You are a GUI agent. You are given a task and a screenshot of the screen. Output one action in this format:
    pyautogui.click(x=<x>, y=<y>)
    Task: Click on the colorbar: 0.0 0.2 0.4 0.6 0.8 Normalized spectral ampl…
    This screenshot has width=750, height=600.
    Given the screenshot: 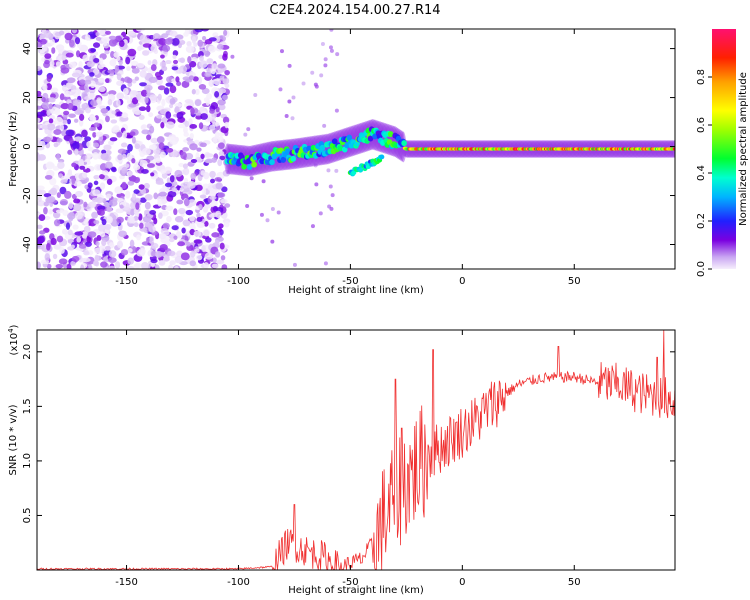 What is the action you would take?
    pyautogui.click(x=722, y=153)
    